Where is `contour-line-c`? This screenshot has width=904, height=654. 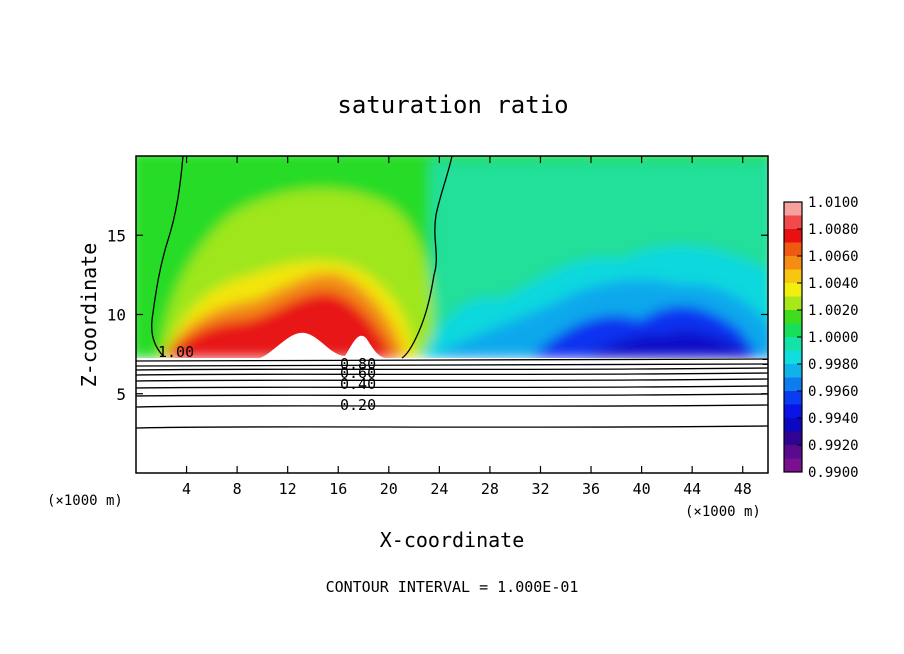 contour-line-c is located at coordinates (452, 369).